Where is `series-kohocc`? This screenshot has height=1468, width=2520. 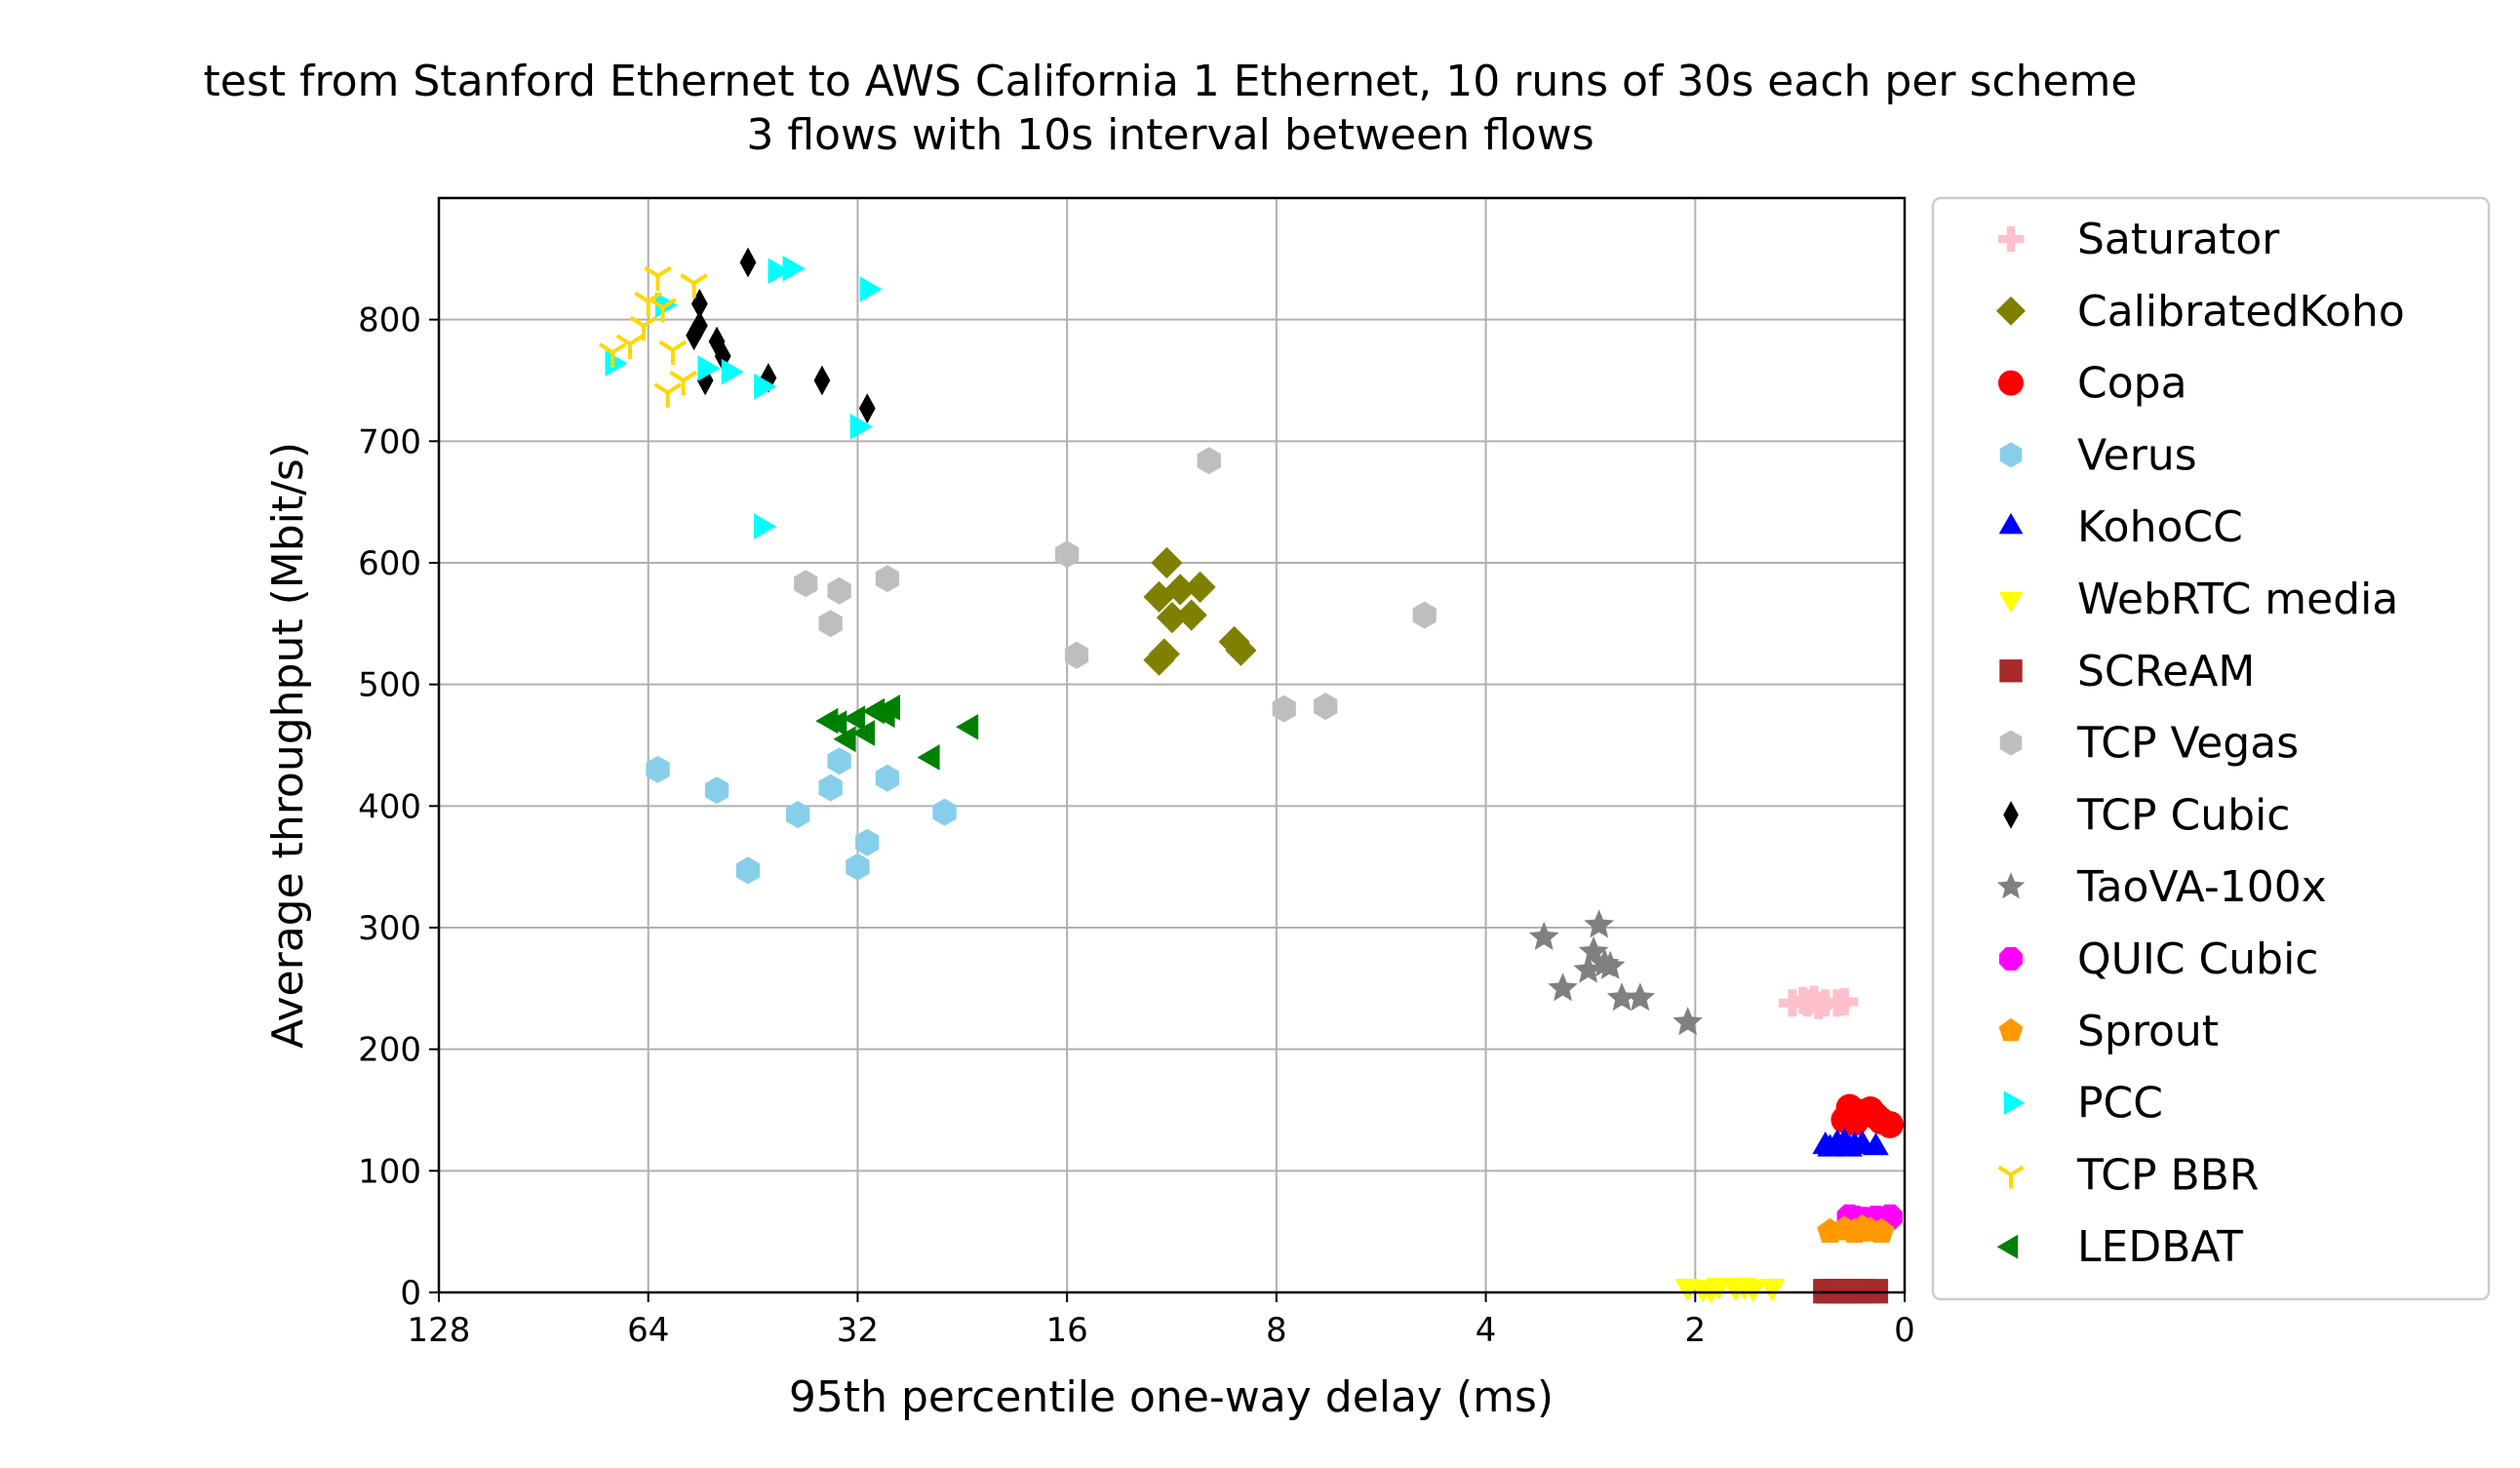
series-kohocc is located at coordinates (1850, 1142).